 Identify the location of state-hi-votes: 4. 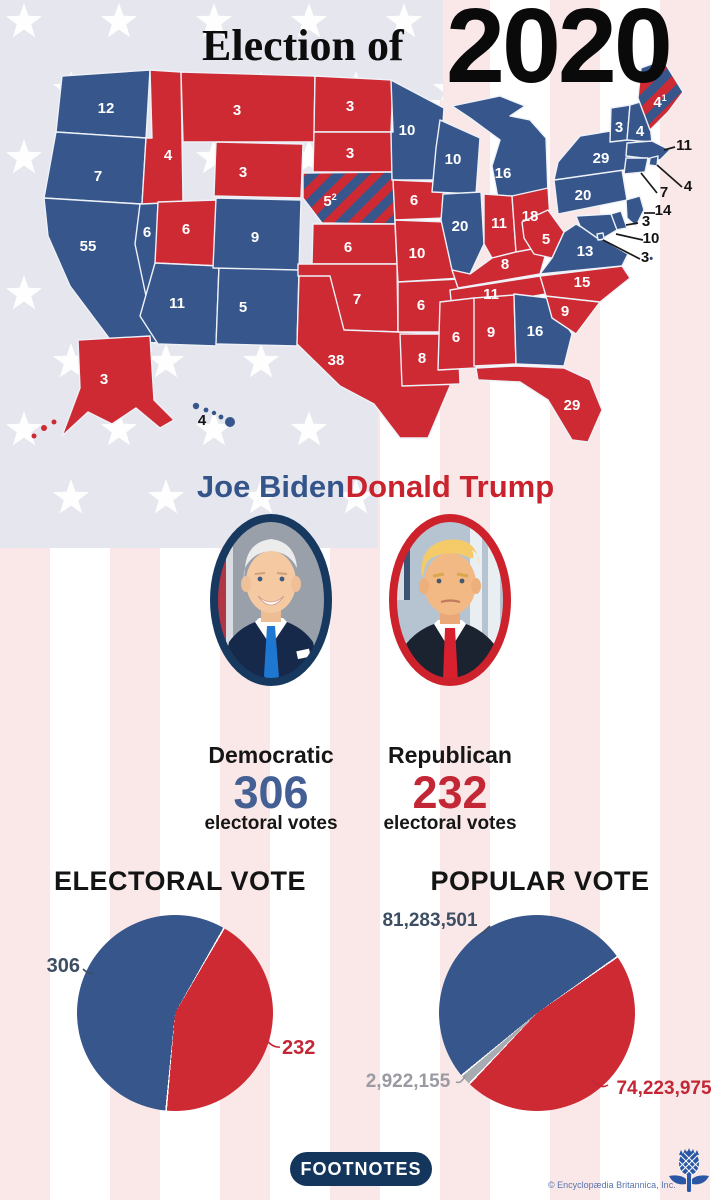
(202, 420).